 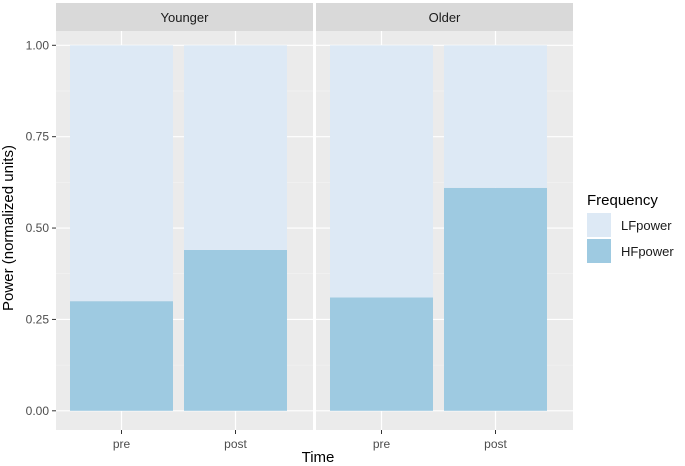 I want to click on bar-hfpower-older-pre, so click(x=381, y=354).